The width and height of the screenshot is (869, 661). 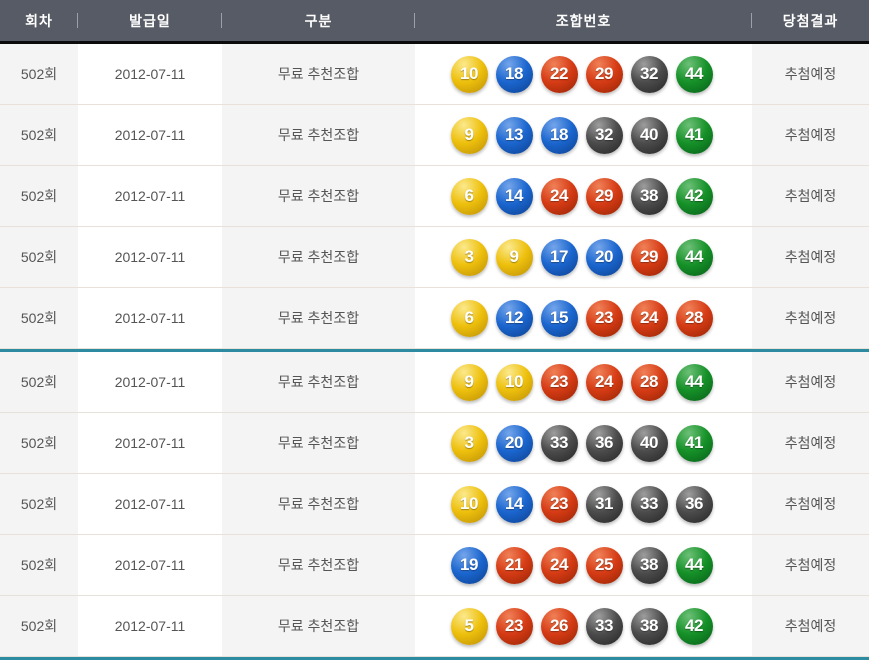 I want to click on table-row: 502회 2012-07-11 무료 추천조합 6 14 24 29 38 42 추첨예정, so click(x=434, y=196).